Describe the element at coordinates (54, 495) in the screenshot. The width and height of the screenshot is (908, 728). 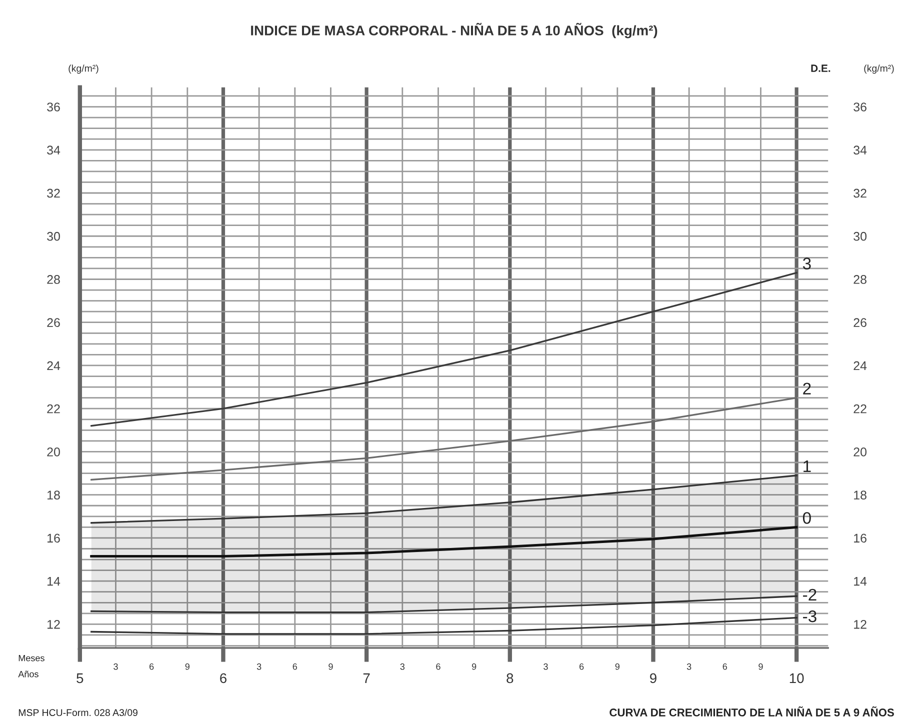
I see `y-tick-label: 18` at that location.